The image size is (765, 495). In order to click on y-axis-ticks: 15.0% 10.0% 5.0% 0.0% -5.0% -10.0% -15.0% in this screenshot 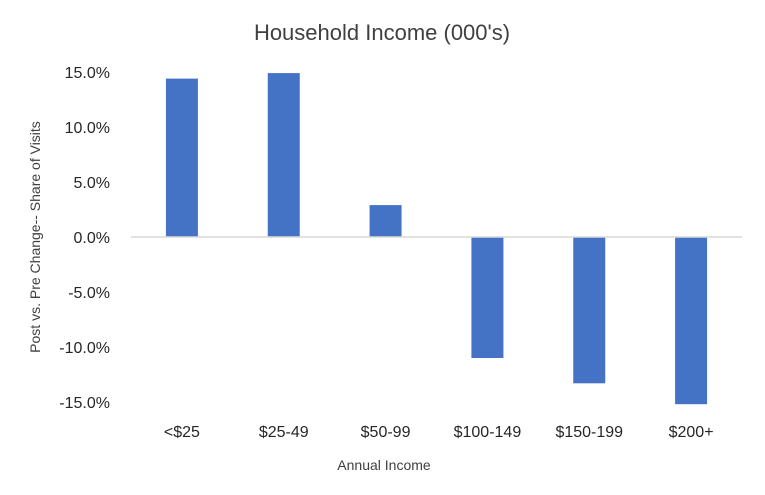, I will do `click(84, 238)`.